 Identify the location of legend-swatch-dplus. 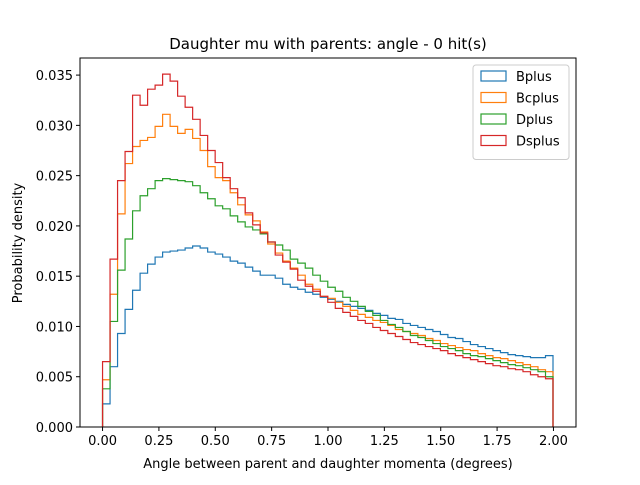
(493, 119).